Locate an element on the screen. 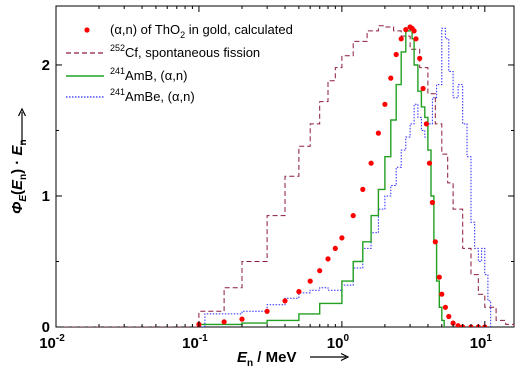 The width and height of the screenshot is (532, 372). svg-text: En / MeV is located at coordinates (266, 359).